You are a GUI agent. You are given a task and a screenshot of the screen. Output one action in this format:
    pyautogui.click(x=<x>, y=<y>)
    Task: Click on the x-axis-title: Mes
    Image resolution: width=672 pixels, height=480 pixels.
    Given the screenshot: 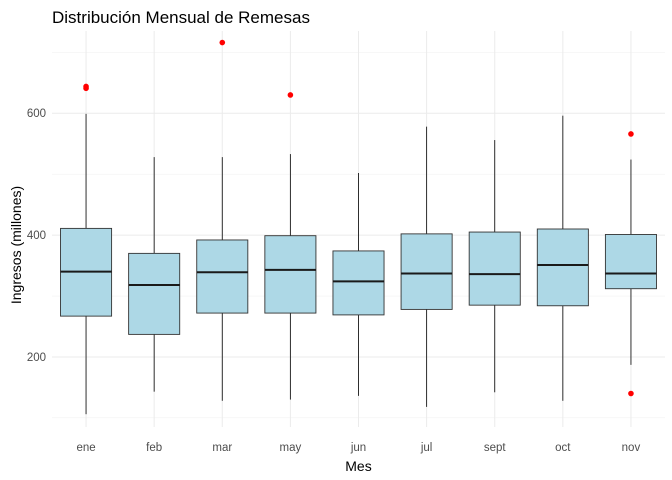 What is the action you would take?
    pyautogui.click(x=358, y=466)
    